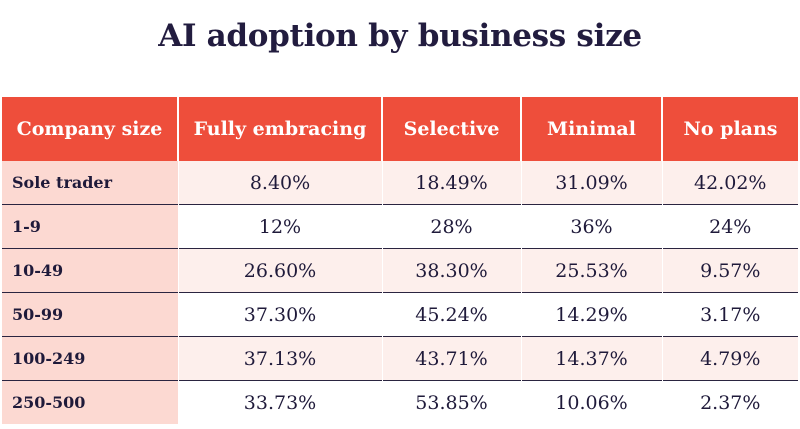 The height and width of the screenshot is (429, 800). I want to click on header-selective: Selective, so click(452, 129).